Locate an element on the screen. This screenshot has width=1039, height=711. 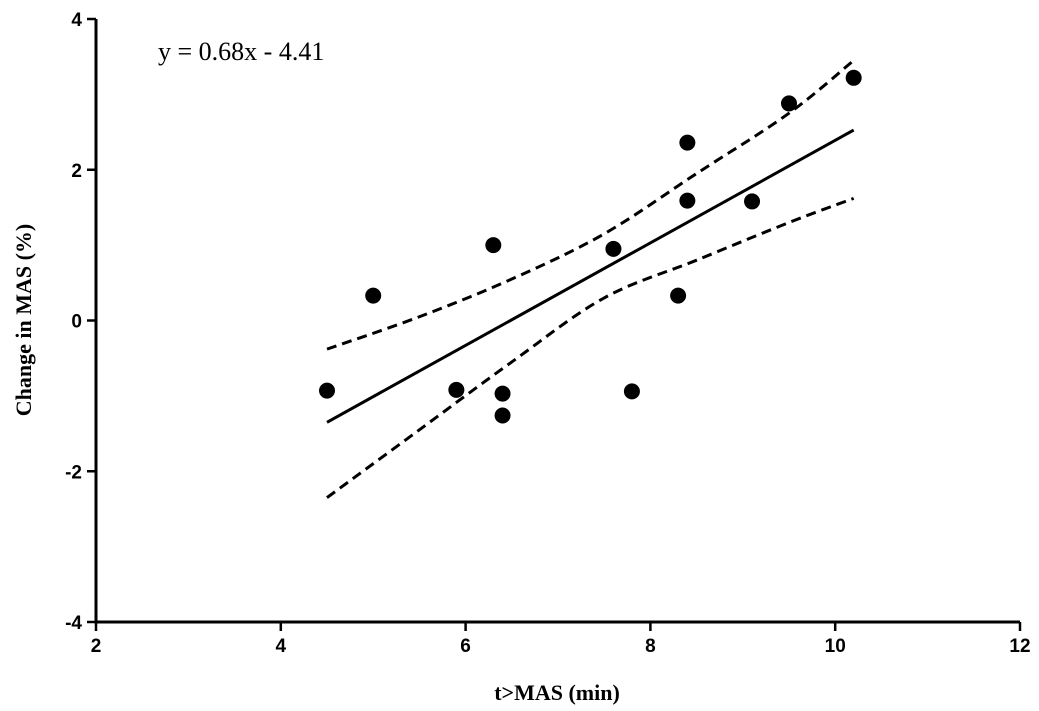
y-tick-label: 2 is located at coordinates (76, 171).